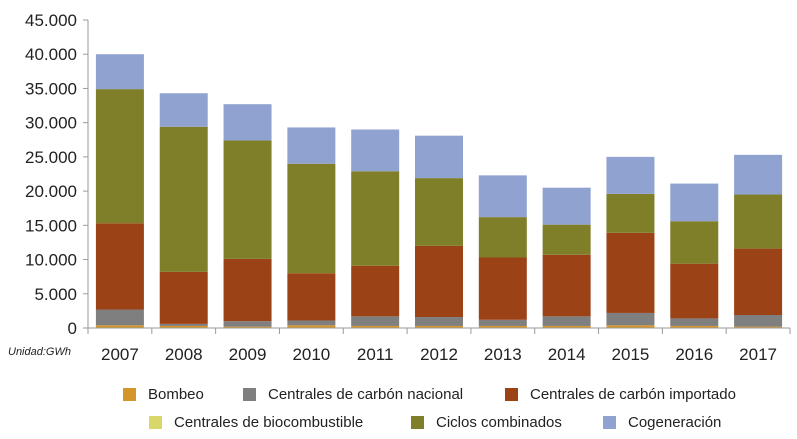 The image size is (797, 439). What do you see at coordinates (675, 422) in the screenshot?
I see `legend-label: Cogeneración` at bounding box center [675, 422].